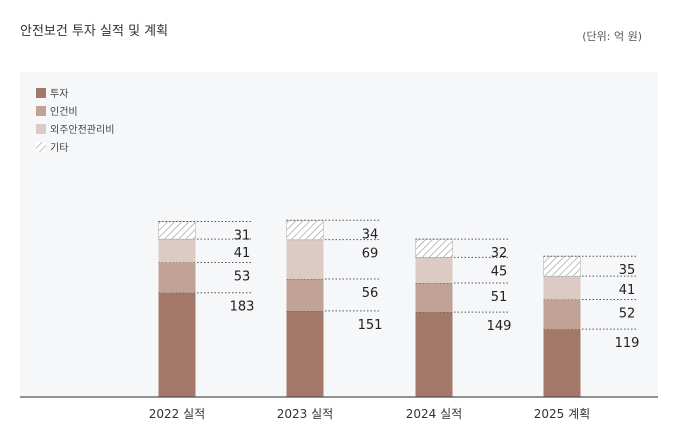  I want to click on data-label-외주안전관리비-2022-실적: 41, so click(242, 253).